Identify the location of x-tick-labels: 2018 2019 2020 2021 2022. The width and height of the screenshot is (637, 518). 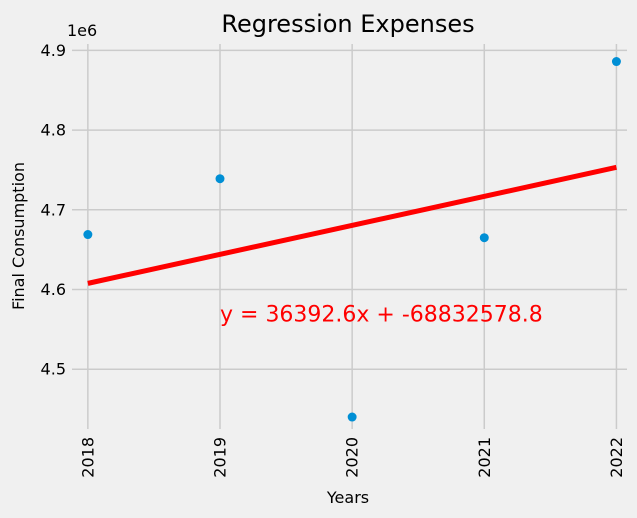
(352, 457).